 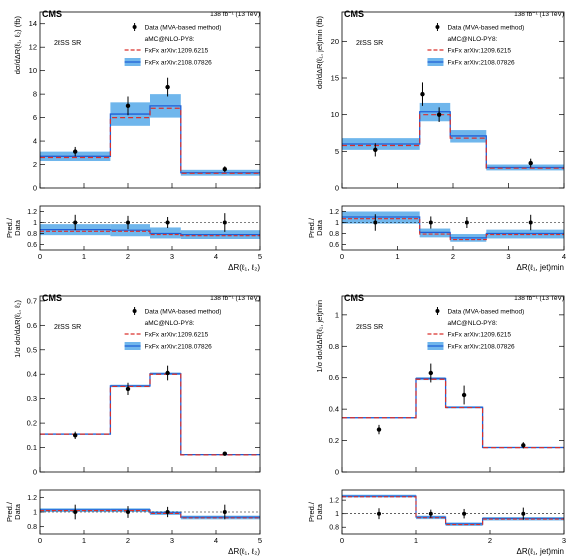 I want to click on y-axis-label: dσ/dΔR(ℓ₁, ℓ₂) (fb), so click(x=17, y=45).